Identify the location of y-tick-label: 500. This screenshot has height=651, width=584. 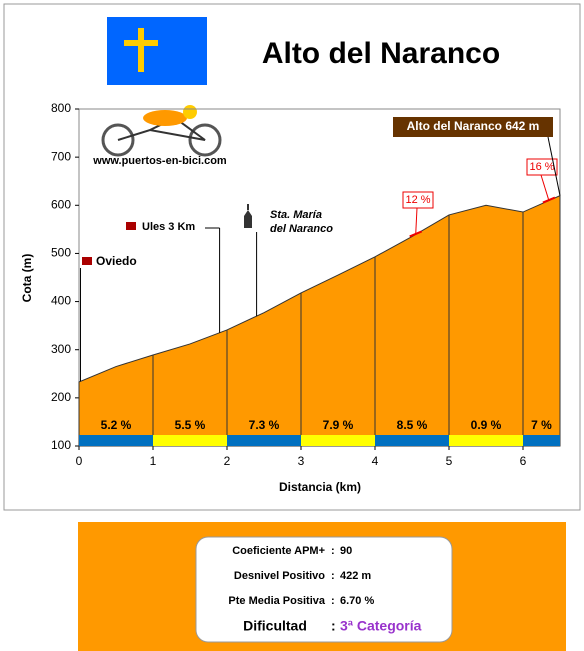
(61, 253).